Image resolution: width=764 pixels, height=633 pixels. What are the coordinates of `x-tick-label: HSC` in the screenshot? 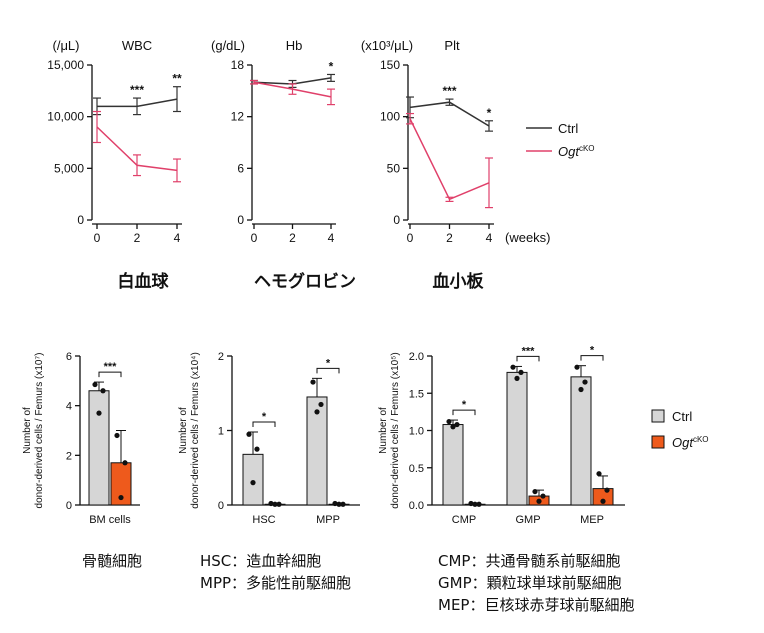 It's located at (263, 520).